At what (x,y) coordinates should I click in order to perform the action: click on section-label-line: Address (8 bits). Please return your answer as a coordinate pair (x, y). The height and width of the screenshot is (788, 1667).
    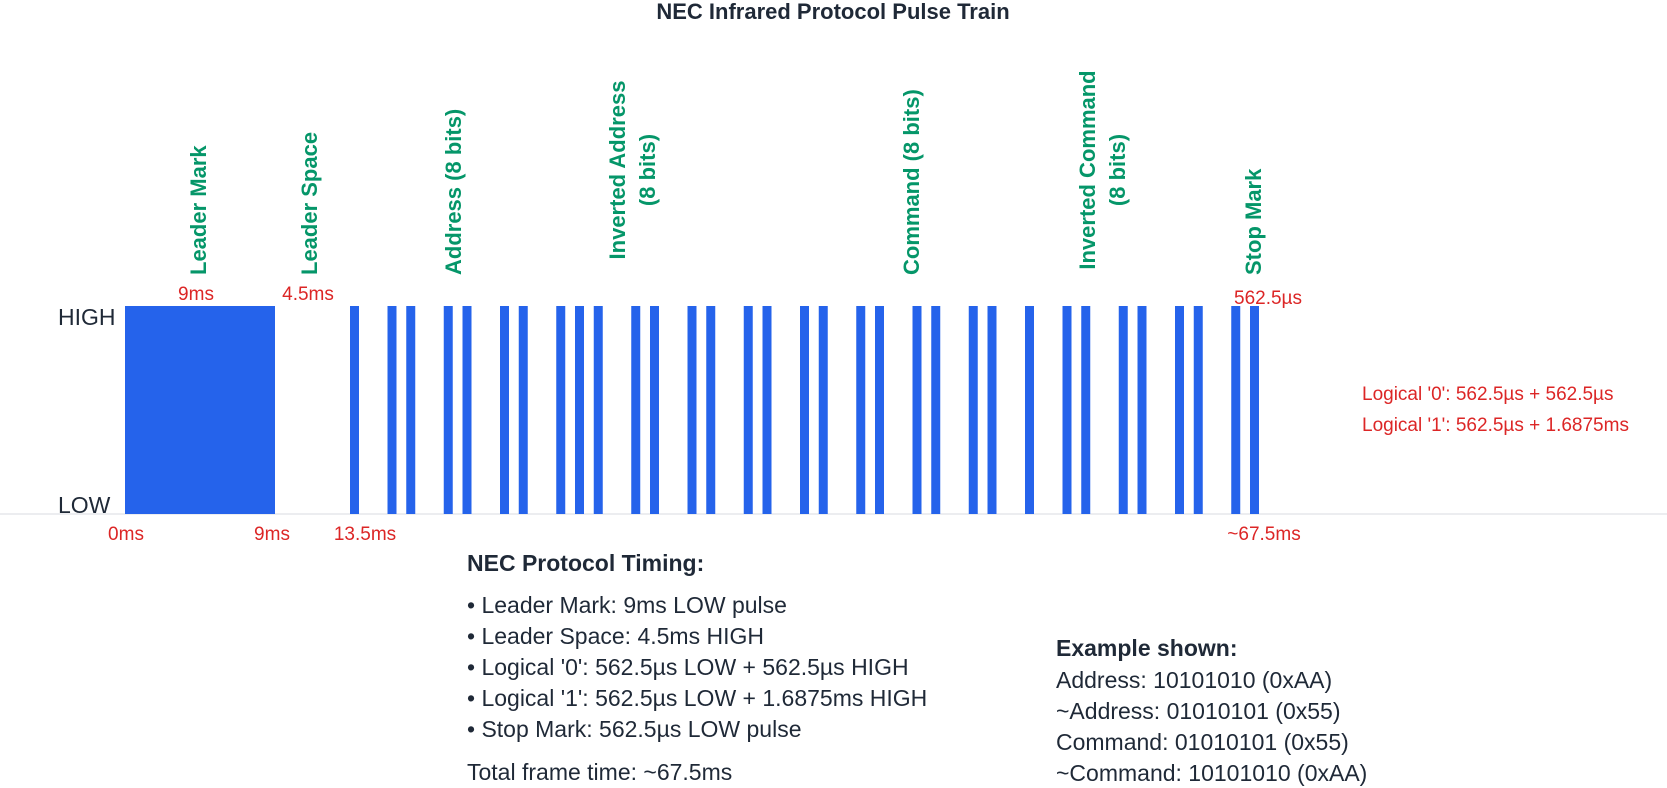
    Looking at the image, I should click on (453, 192).